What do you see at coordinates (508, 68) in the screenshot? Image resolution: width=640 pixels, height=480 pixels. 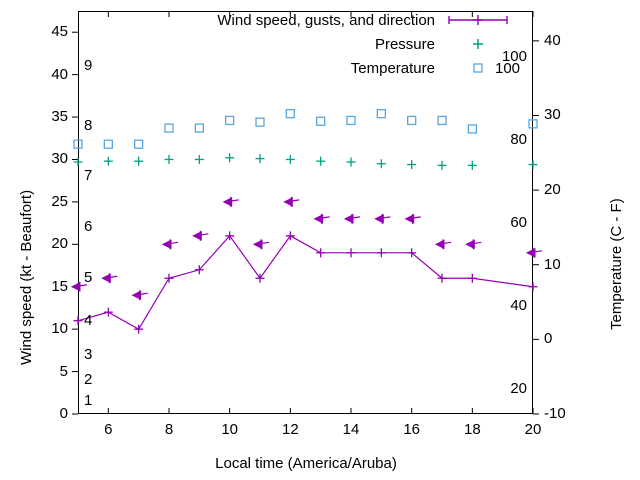 I see `legend-extra-temperature: 100` at bounding box center [508, 68].